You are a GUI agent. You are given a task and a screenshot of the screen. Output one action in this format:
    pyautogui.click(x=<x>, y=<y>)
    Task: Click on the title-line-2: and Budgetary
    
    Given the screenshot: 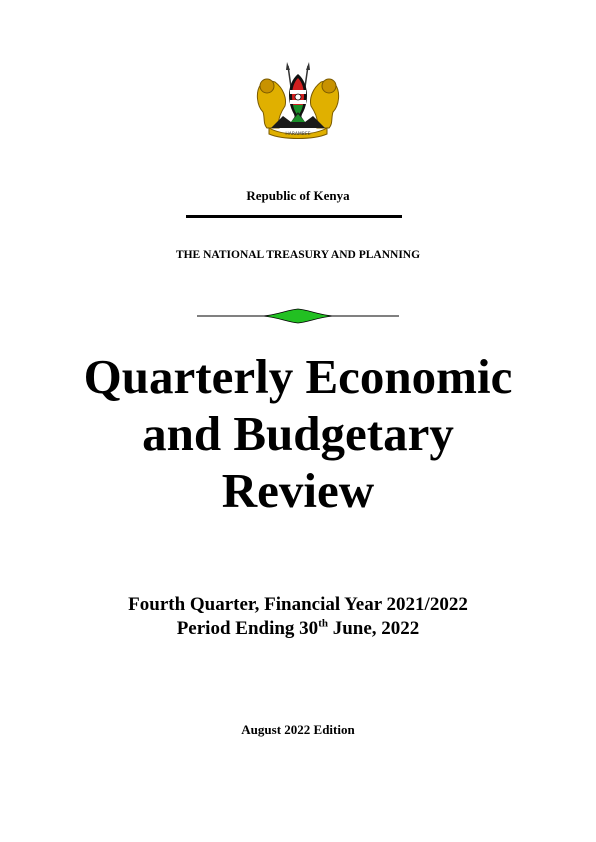 What is the action you would take?
    pyautogui.click(x=298, y=433)
    